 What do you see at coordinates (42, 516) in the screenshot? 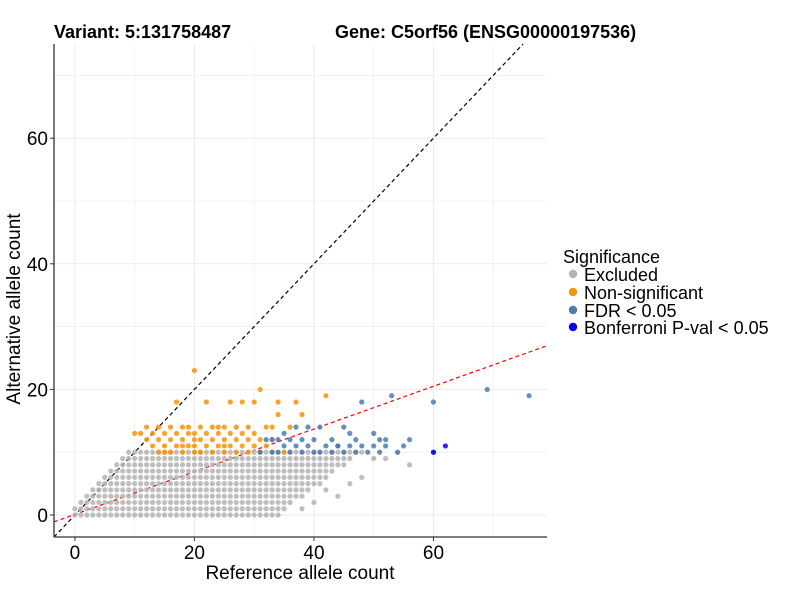
I see `y-tick-label: 0` at bounding box center [42, 516].